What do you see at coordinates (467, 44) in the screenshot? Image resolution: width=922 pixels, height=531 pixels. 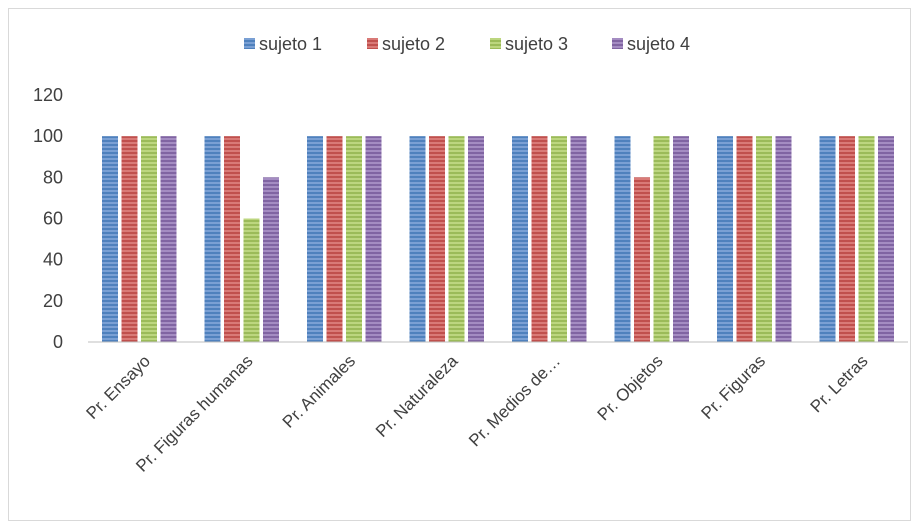 I see `legend: sujeto 1 sujeto 2 sujeto 3 sujeto 4` at bounding box center [467, 44].